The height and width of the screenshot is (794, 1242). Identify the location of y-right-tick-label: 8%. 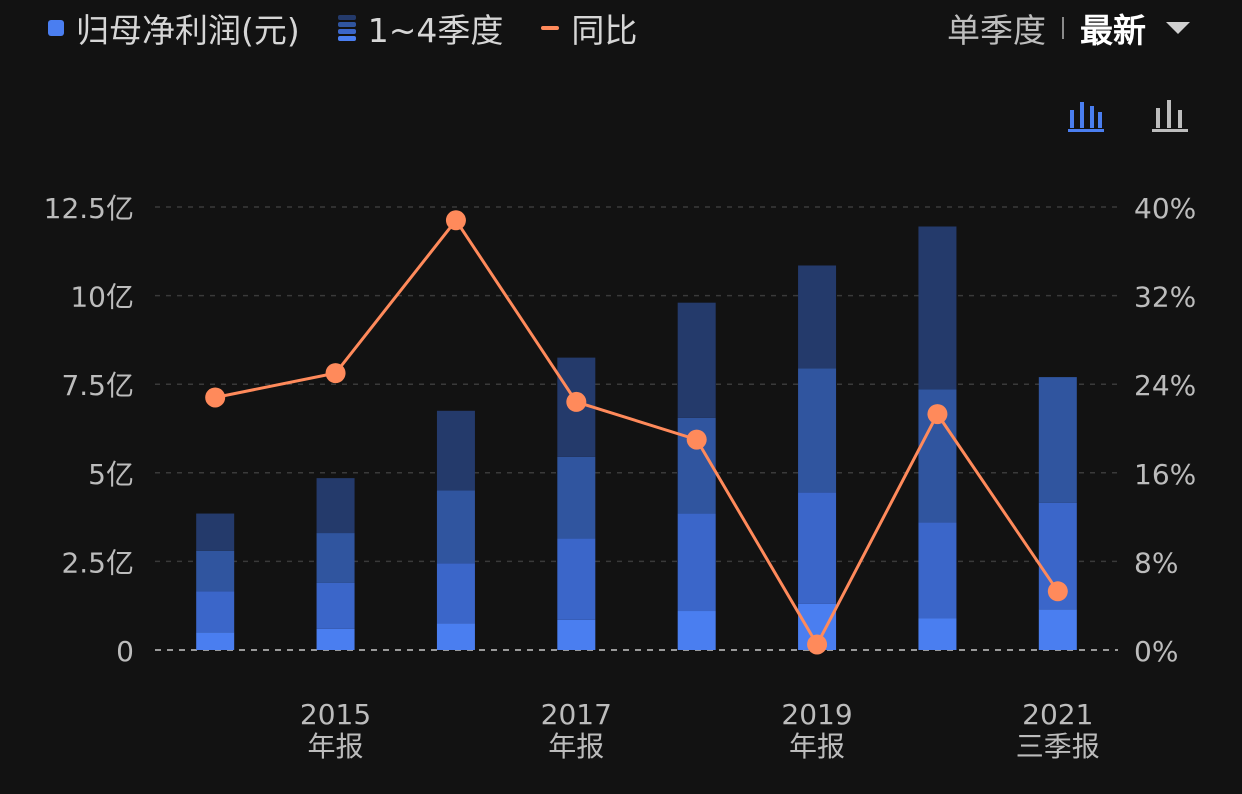
(1156, 562).